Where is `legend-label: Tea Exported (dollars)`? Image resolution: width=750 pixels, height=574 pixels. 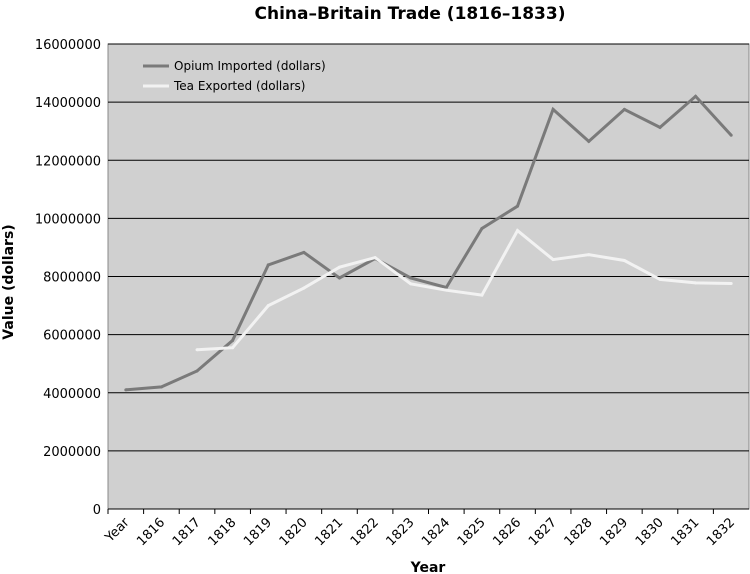 legend-label: Tea Exported (dollars) is located at coordinates (239, 86).